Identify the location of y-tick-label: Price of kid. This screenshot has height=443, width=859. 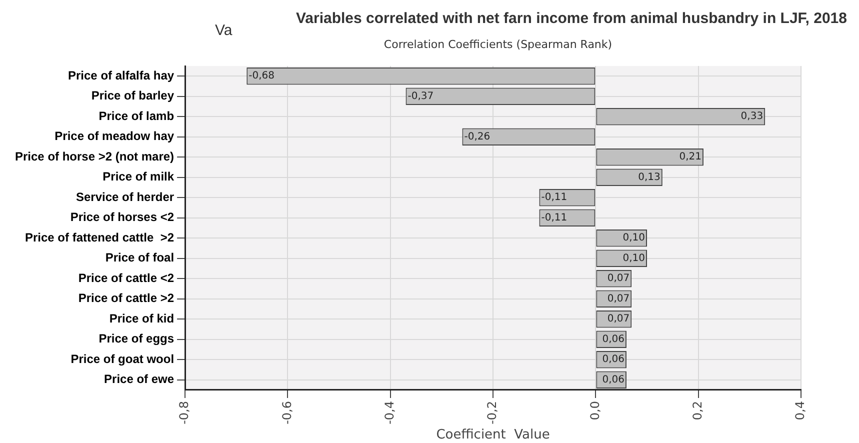
(141, 318).